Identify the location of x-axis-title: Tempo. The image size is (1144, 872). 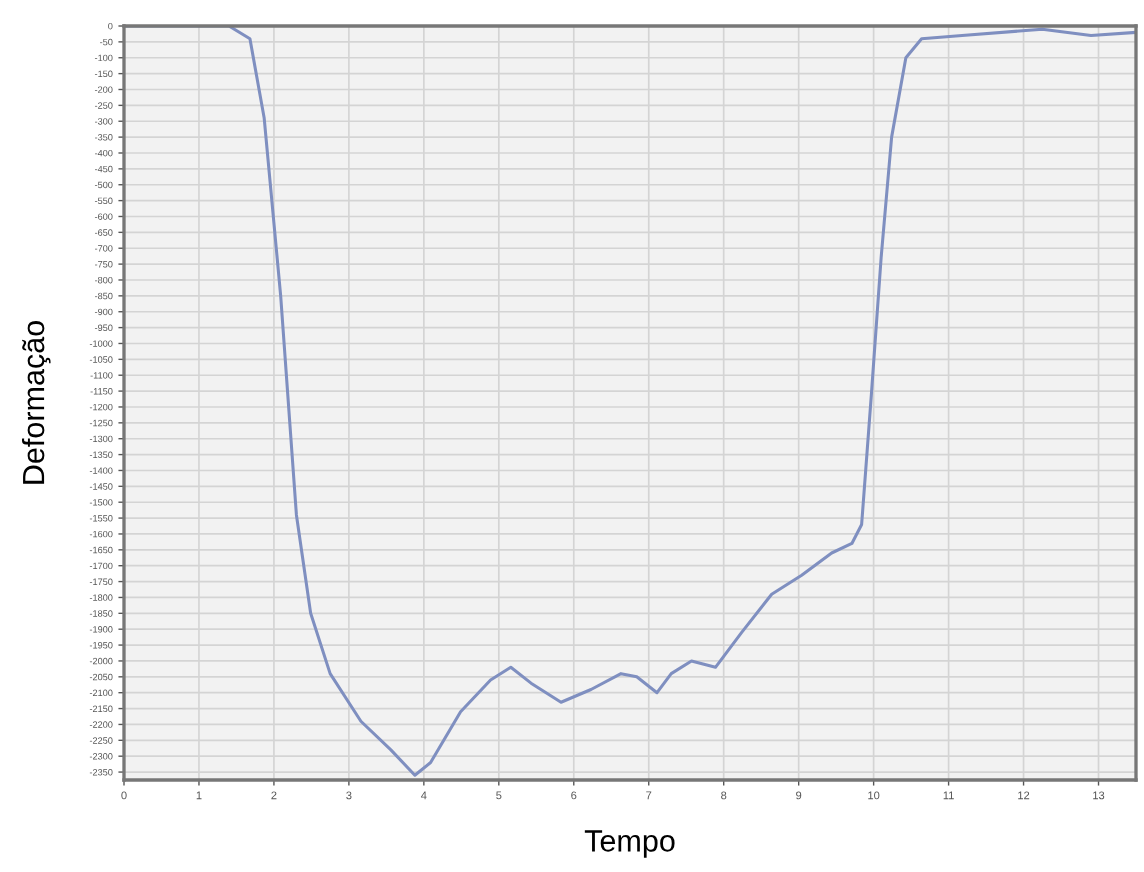
(629, 844).